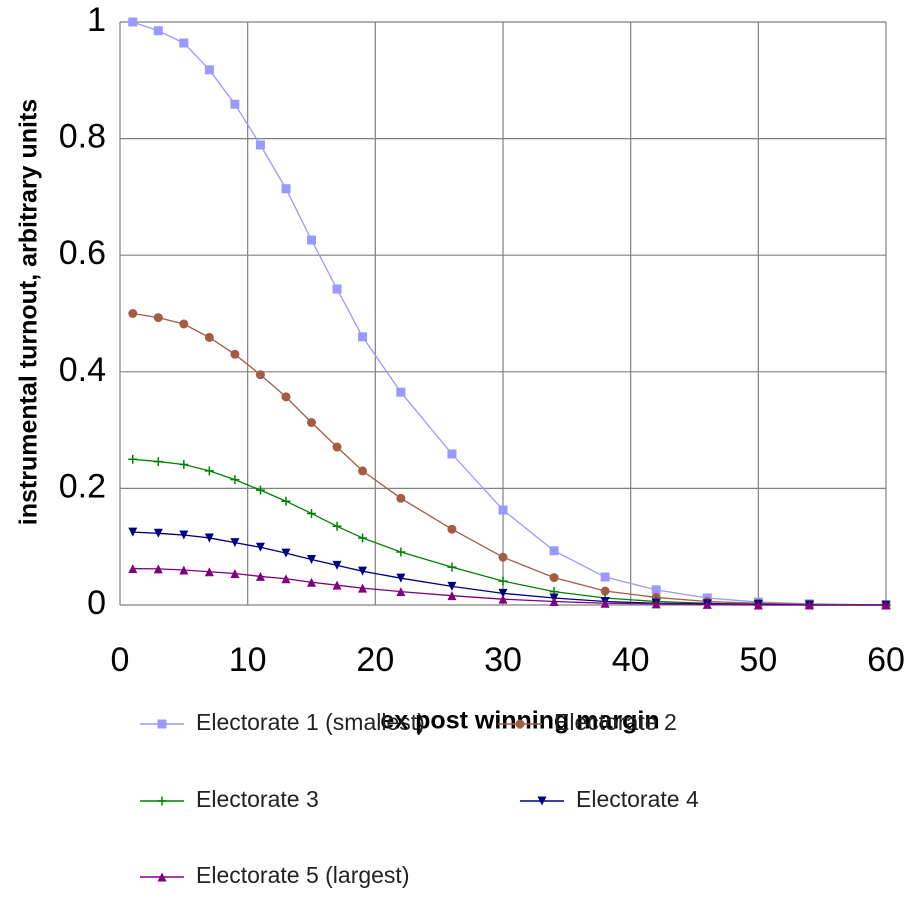  I want to click on x-tick-label: 0, so click(120, 660).